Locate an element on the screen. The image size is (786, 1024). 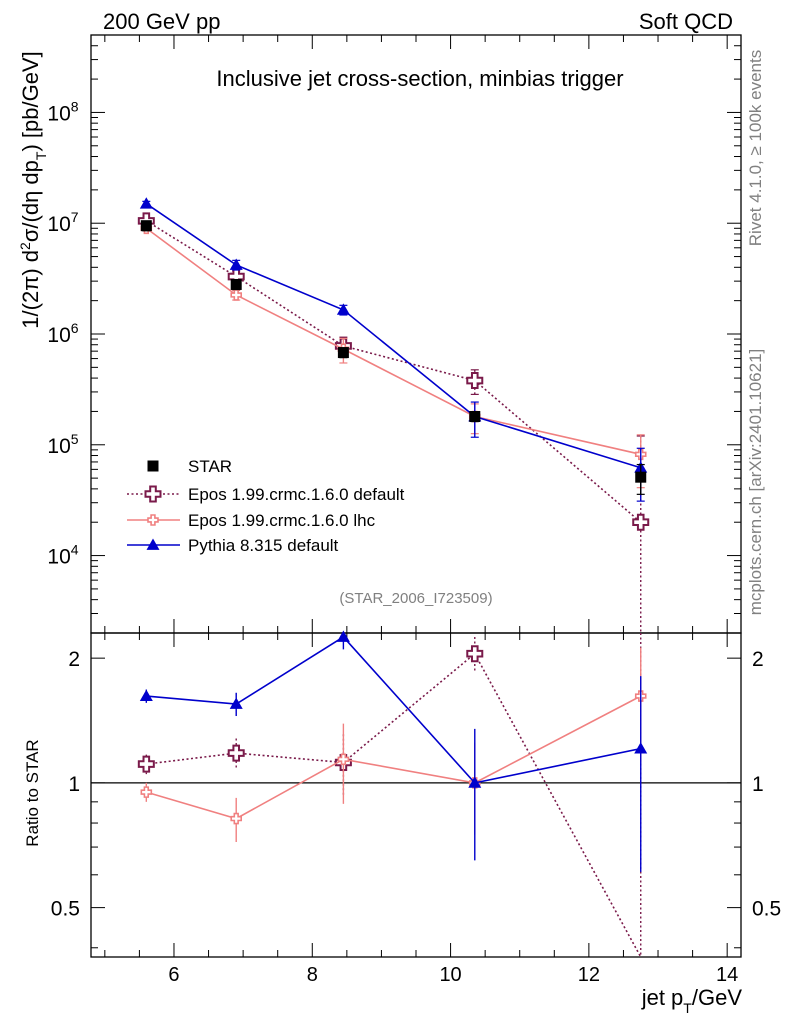
legend-item: STAR is located at coordinates (189, 466).